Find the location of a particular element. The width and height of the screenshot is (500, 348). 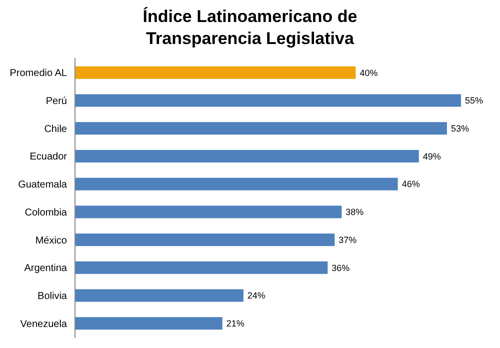

y-tick-label: Venezuela is located at coordinates (44, 324).